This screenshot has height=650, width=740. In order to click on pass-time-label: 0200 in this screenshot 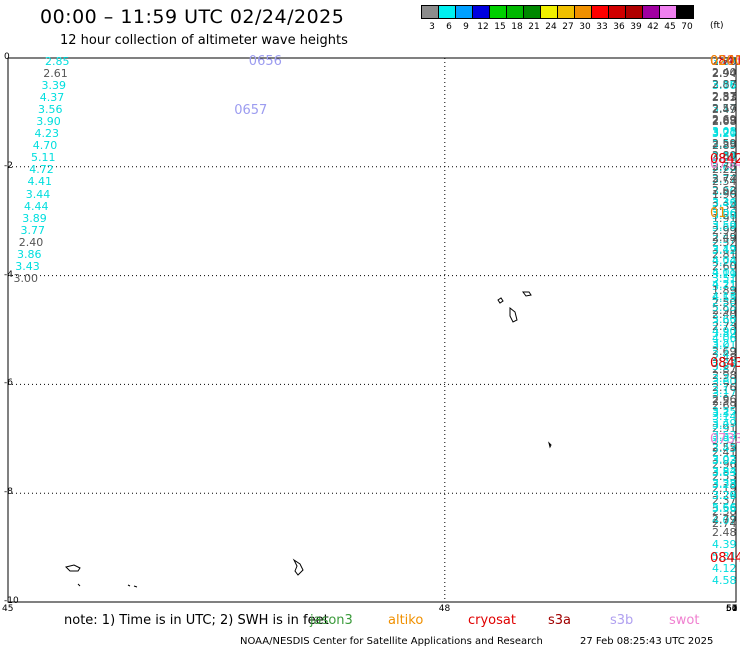, I will do `click(725, 61)`.